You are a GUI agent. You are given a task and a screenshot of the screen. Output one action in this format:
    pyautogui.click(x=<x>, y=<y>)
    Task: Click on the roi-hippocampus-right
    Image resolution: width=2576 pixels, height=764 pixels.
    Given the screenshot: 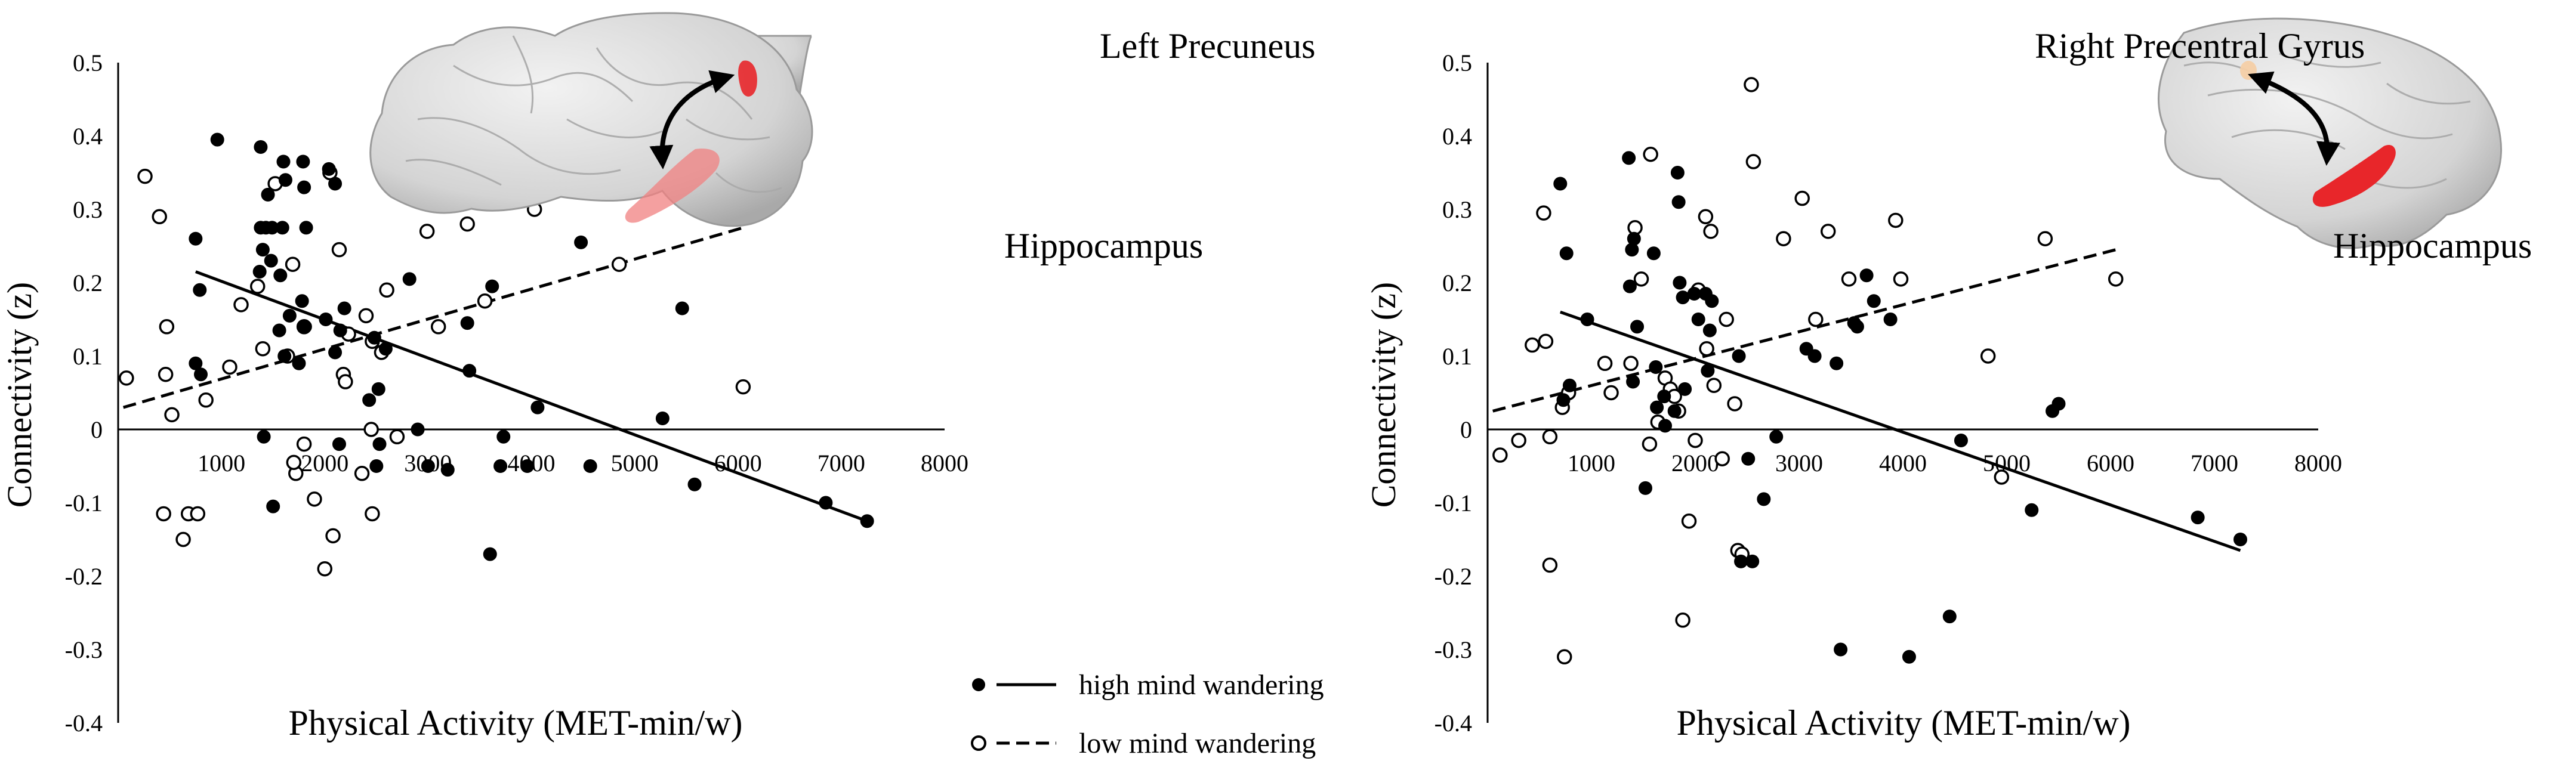 What is the action you would take?
    pyautogui.click(x=2354, y=175)
    